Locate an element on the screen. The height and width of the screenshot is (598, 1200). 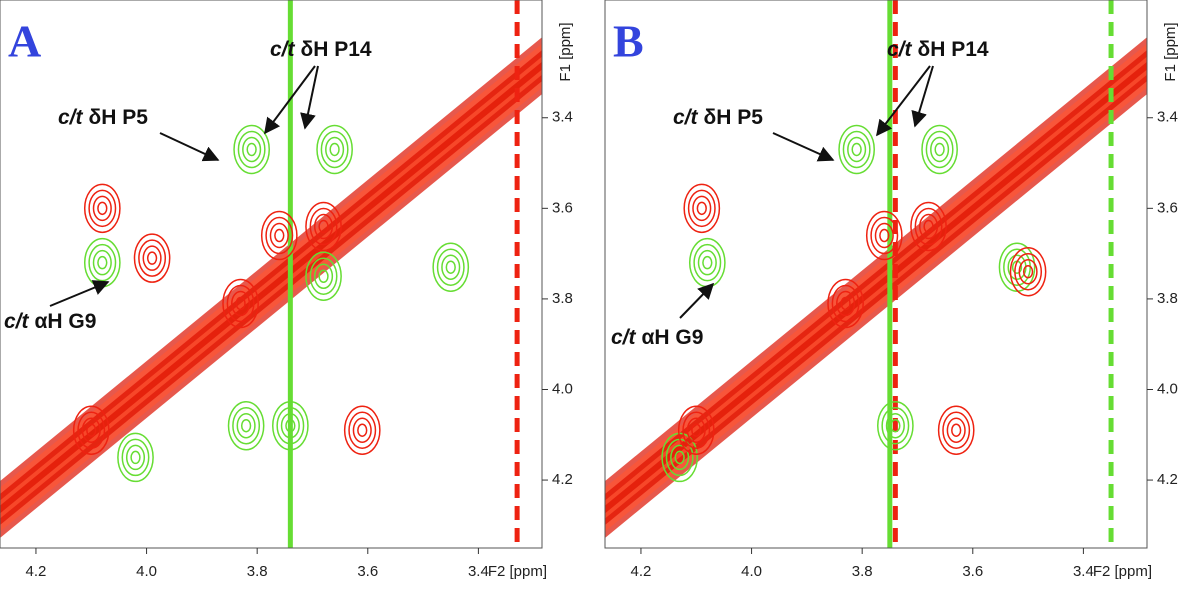
annotation-text: δH P14 is located at coordinates (336, 49).